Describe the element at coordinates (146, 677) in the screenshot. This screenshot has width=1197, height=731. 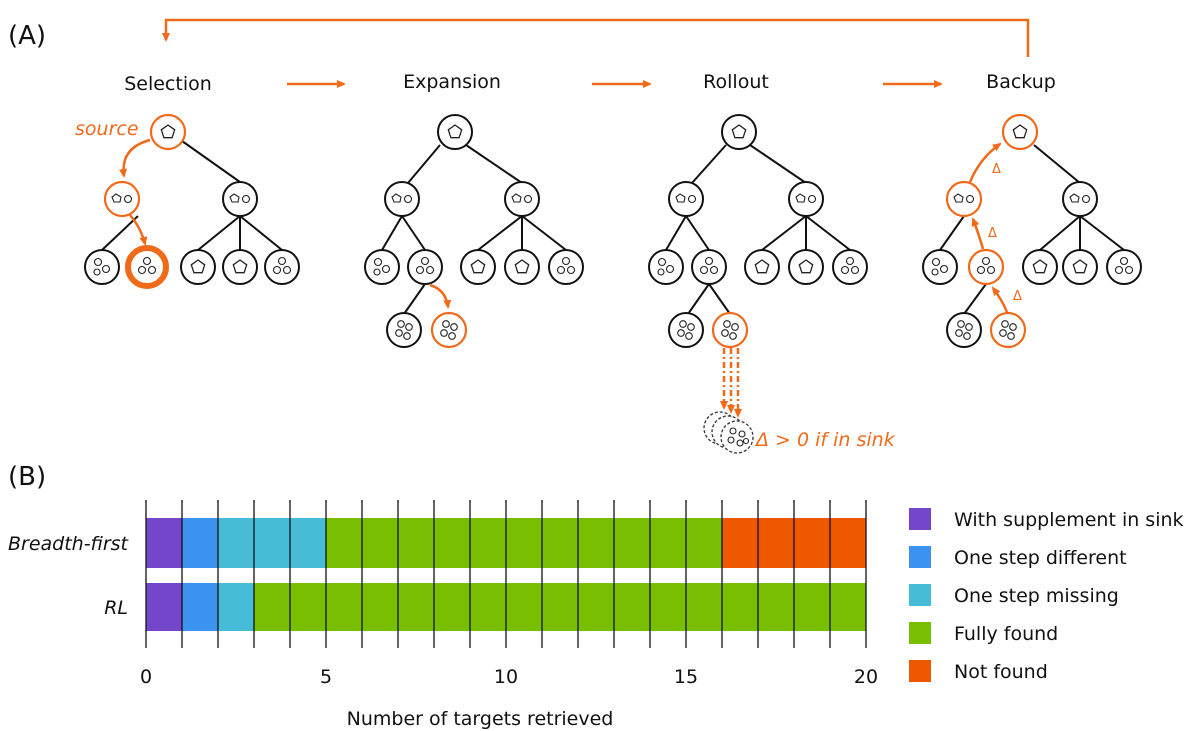
I see `x-tick-label: 0` at that location.